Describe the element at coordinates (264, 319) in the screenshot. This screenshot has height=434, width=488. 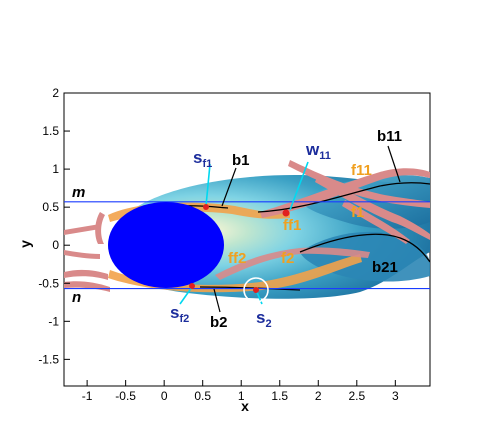
I see `label-s2: s2` at that location.